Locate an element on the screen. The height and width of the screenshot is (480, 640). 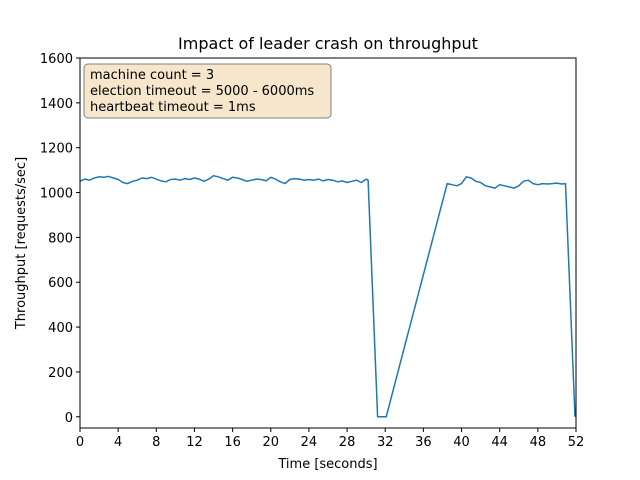
x-tick-label: 28 is located at coordinates (347, 442).